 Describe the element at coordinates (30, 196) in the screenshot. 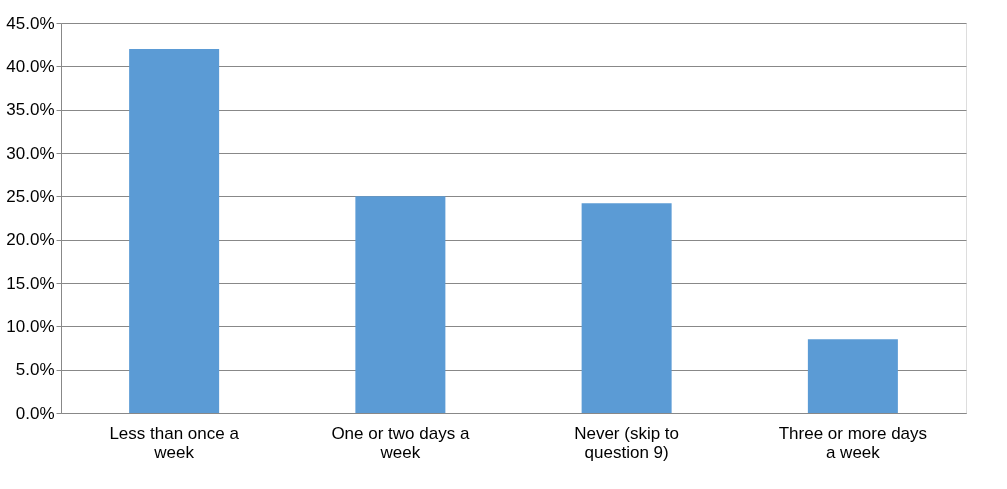

I see `y-tick-label: 25.0%` at that location.